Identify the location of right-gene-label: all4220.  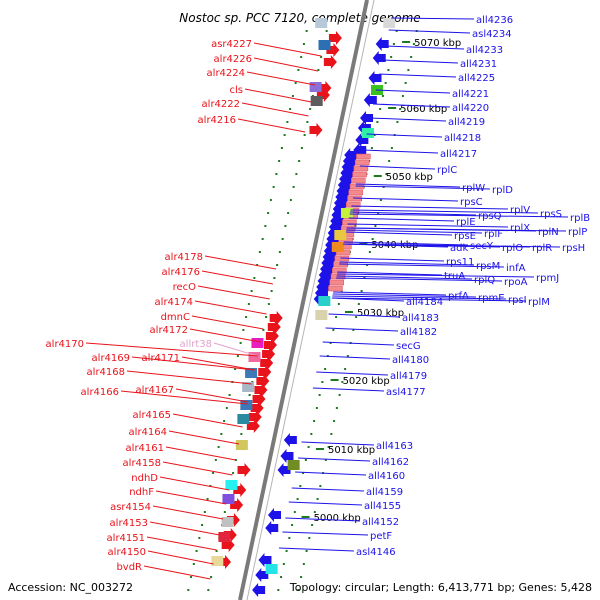
(470, 108).